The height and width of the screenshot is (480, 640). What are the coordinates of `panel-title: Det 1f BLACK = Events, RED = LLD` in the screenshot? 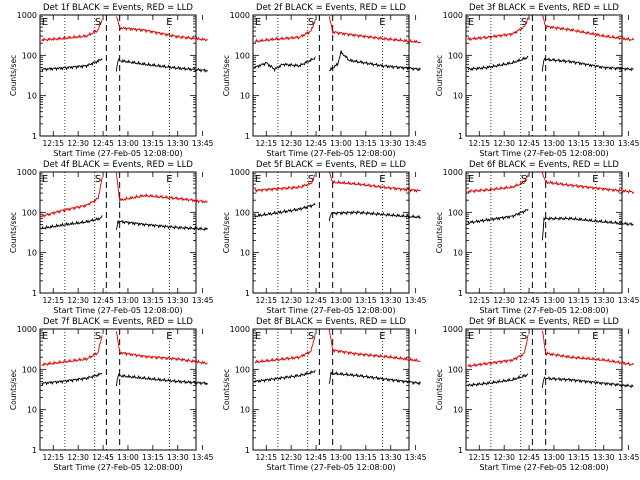 It's located at (118, 8).